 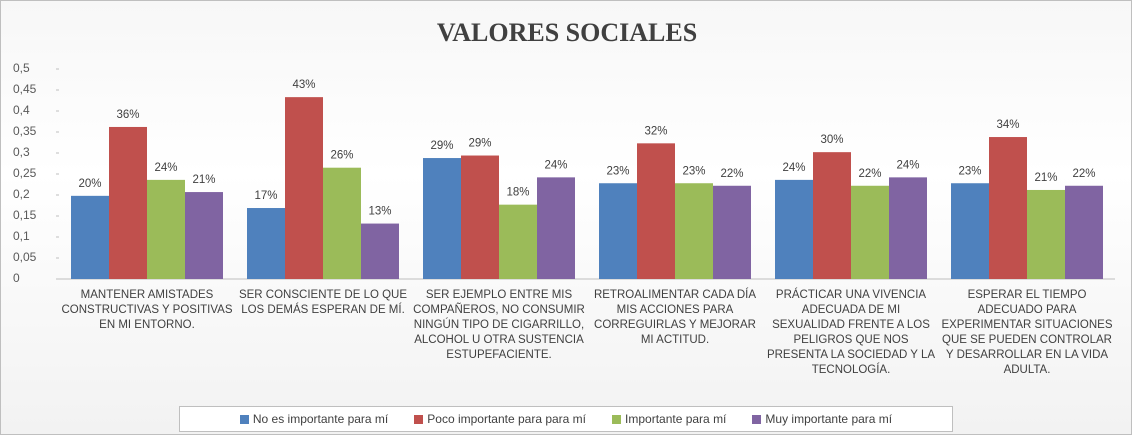 I want to click on legend-item: Importante para mí, so click(x=669, y=419).